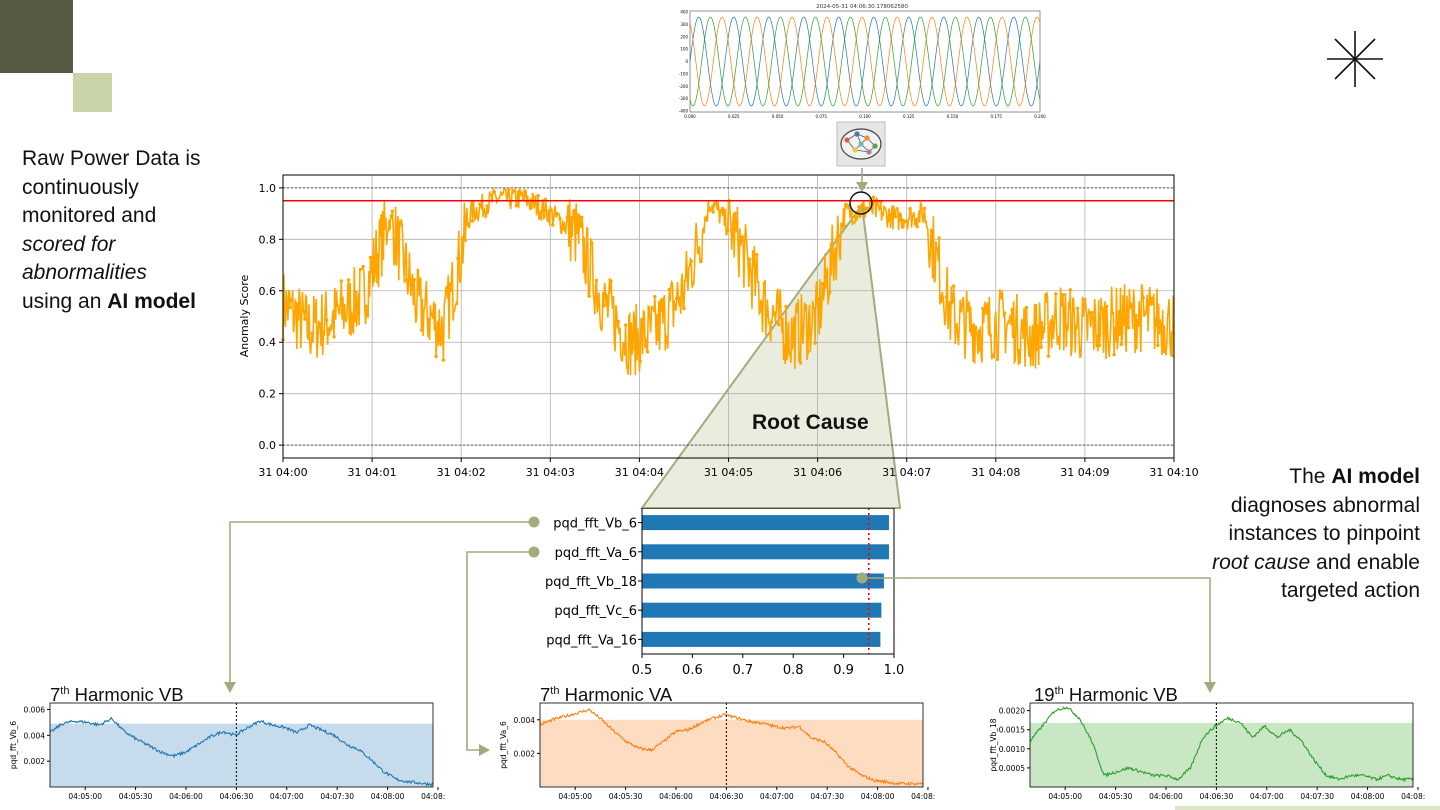 Image resolution: width=1440 pixels, height=810 pixels. Describe the element at coordinates (595, 611) in the screenshot. I see `bar-label: pqd_fft_Vc_6` at that location.